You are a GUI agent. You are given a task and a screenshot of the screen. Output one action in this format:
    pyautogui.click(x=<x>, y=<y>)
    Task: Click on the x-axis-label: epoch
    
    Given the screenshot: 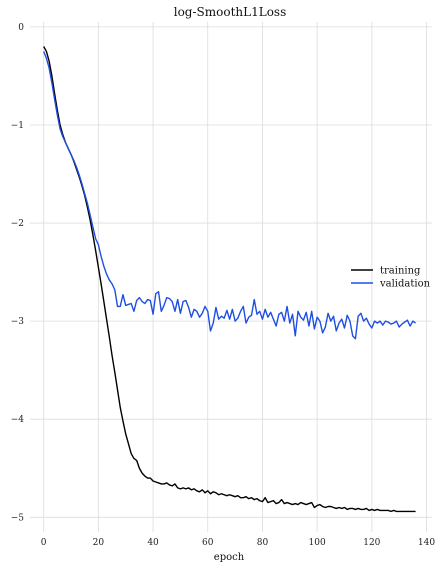 What is the action you would take?
    pyautogui.click(x=229, y=557)
    